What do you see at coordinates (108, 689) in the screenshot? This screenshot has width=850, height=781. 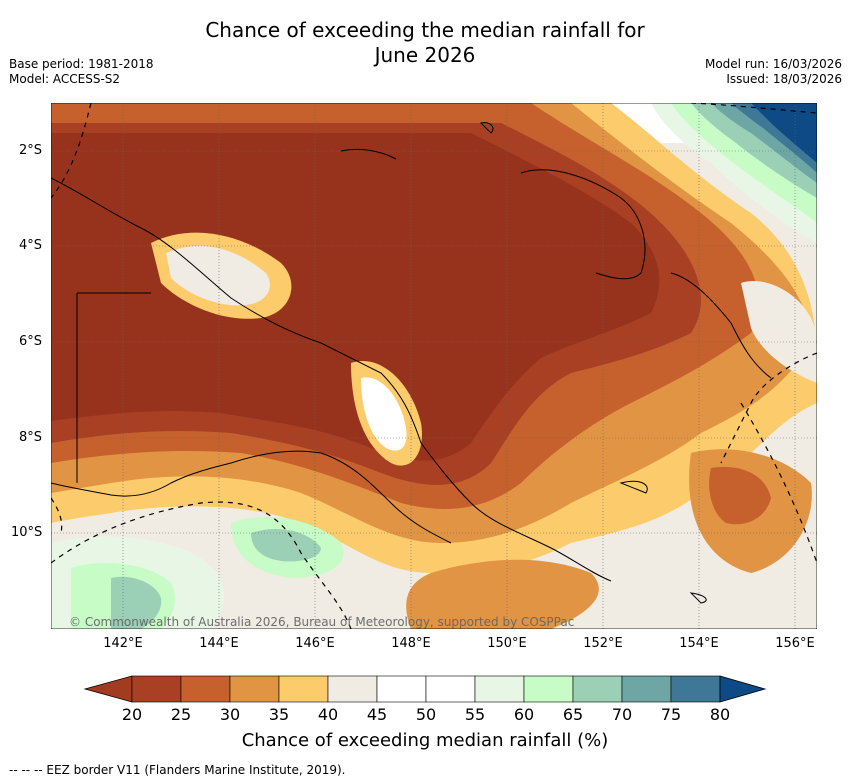 I see `colorbar-extend-low` at bounding box center [108, 689].